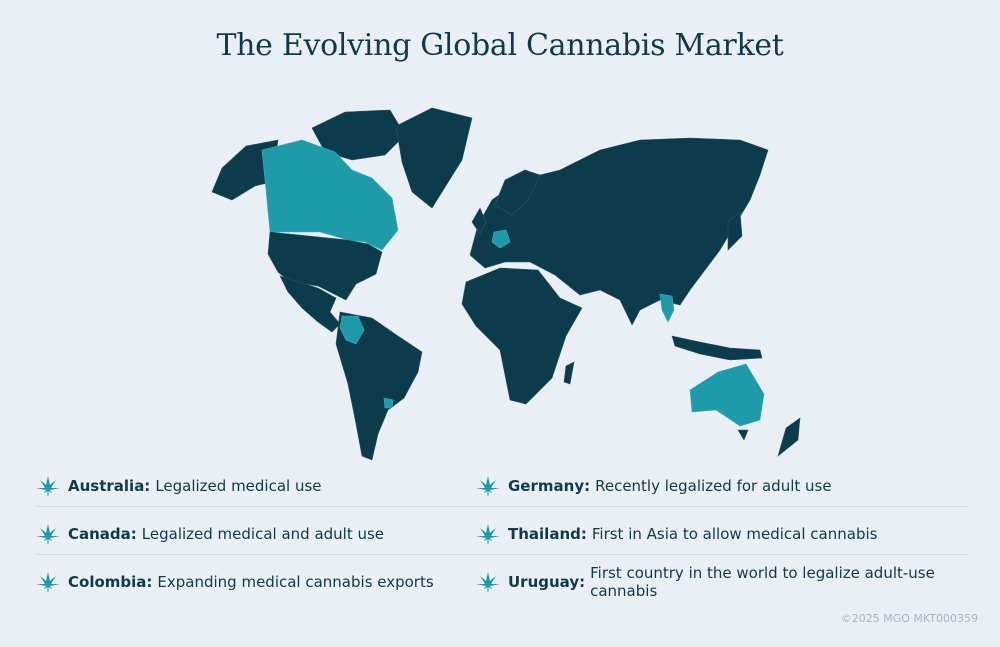  Describe the element at coordinates (734, 534) in the screenshot. I see `legend-text: First in Asia to allow medical cannabis` at that location.